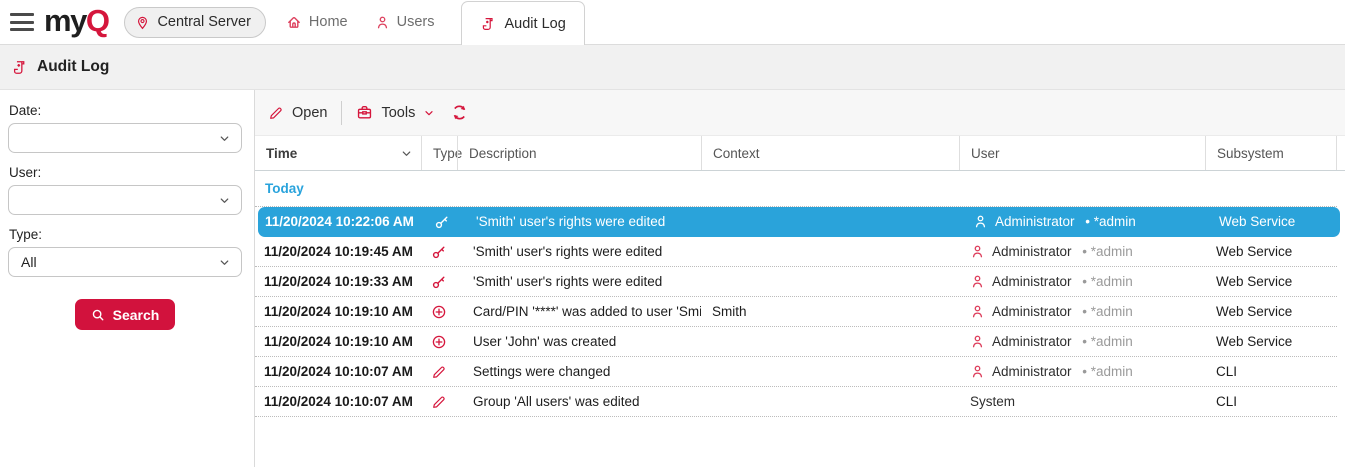  Describe the element at coordinates (1082, 153) in the screenshot. I see `column-header-user: User` at that location.